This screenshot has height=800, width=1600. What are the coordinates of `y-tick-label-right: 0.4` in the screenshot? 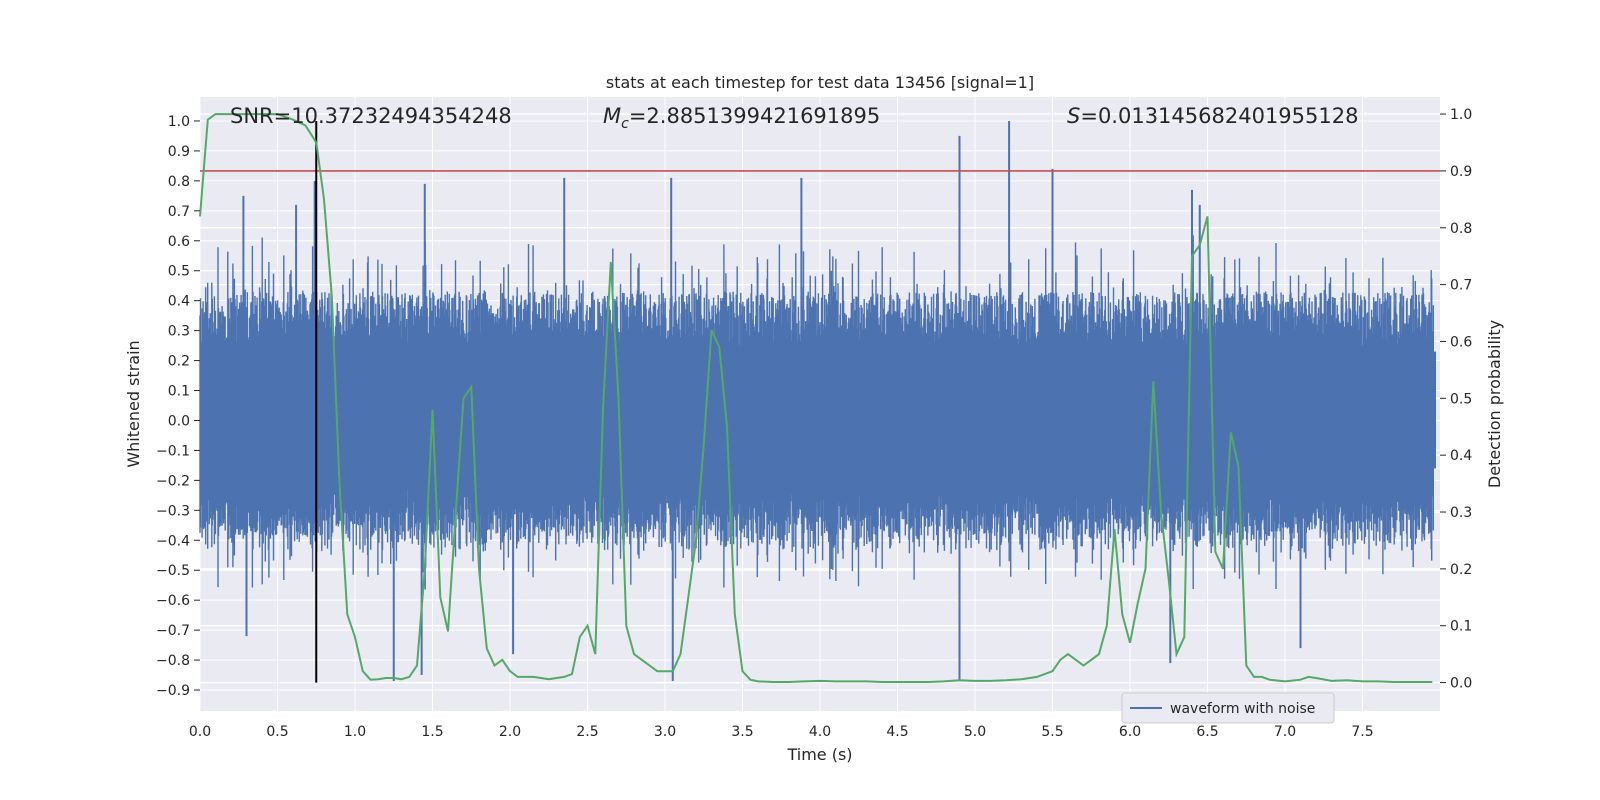 It's located at (1461, 456).